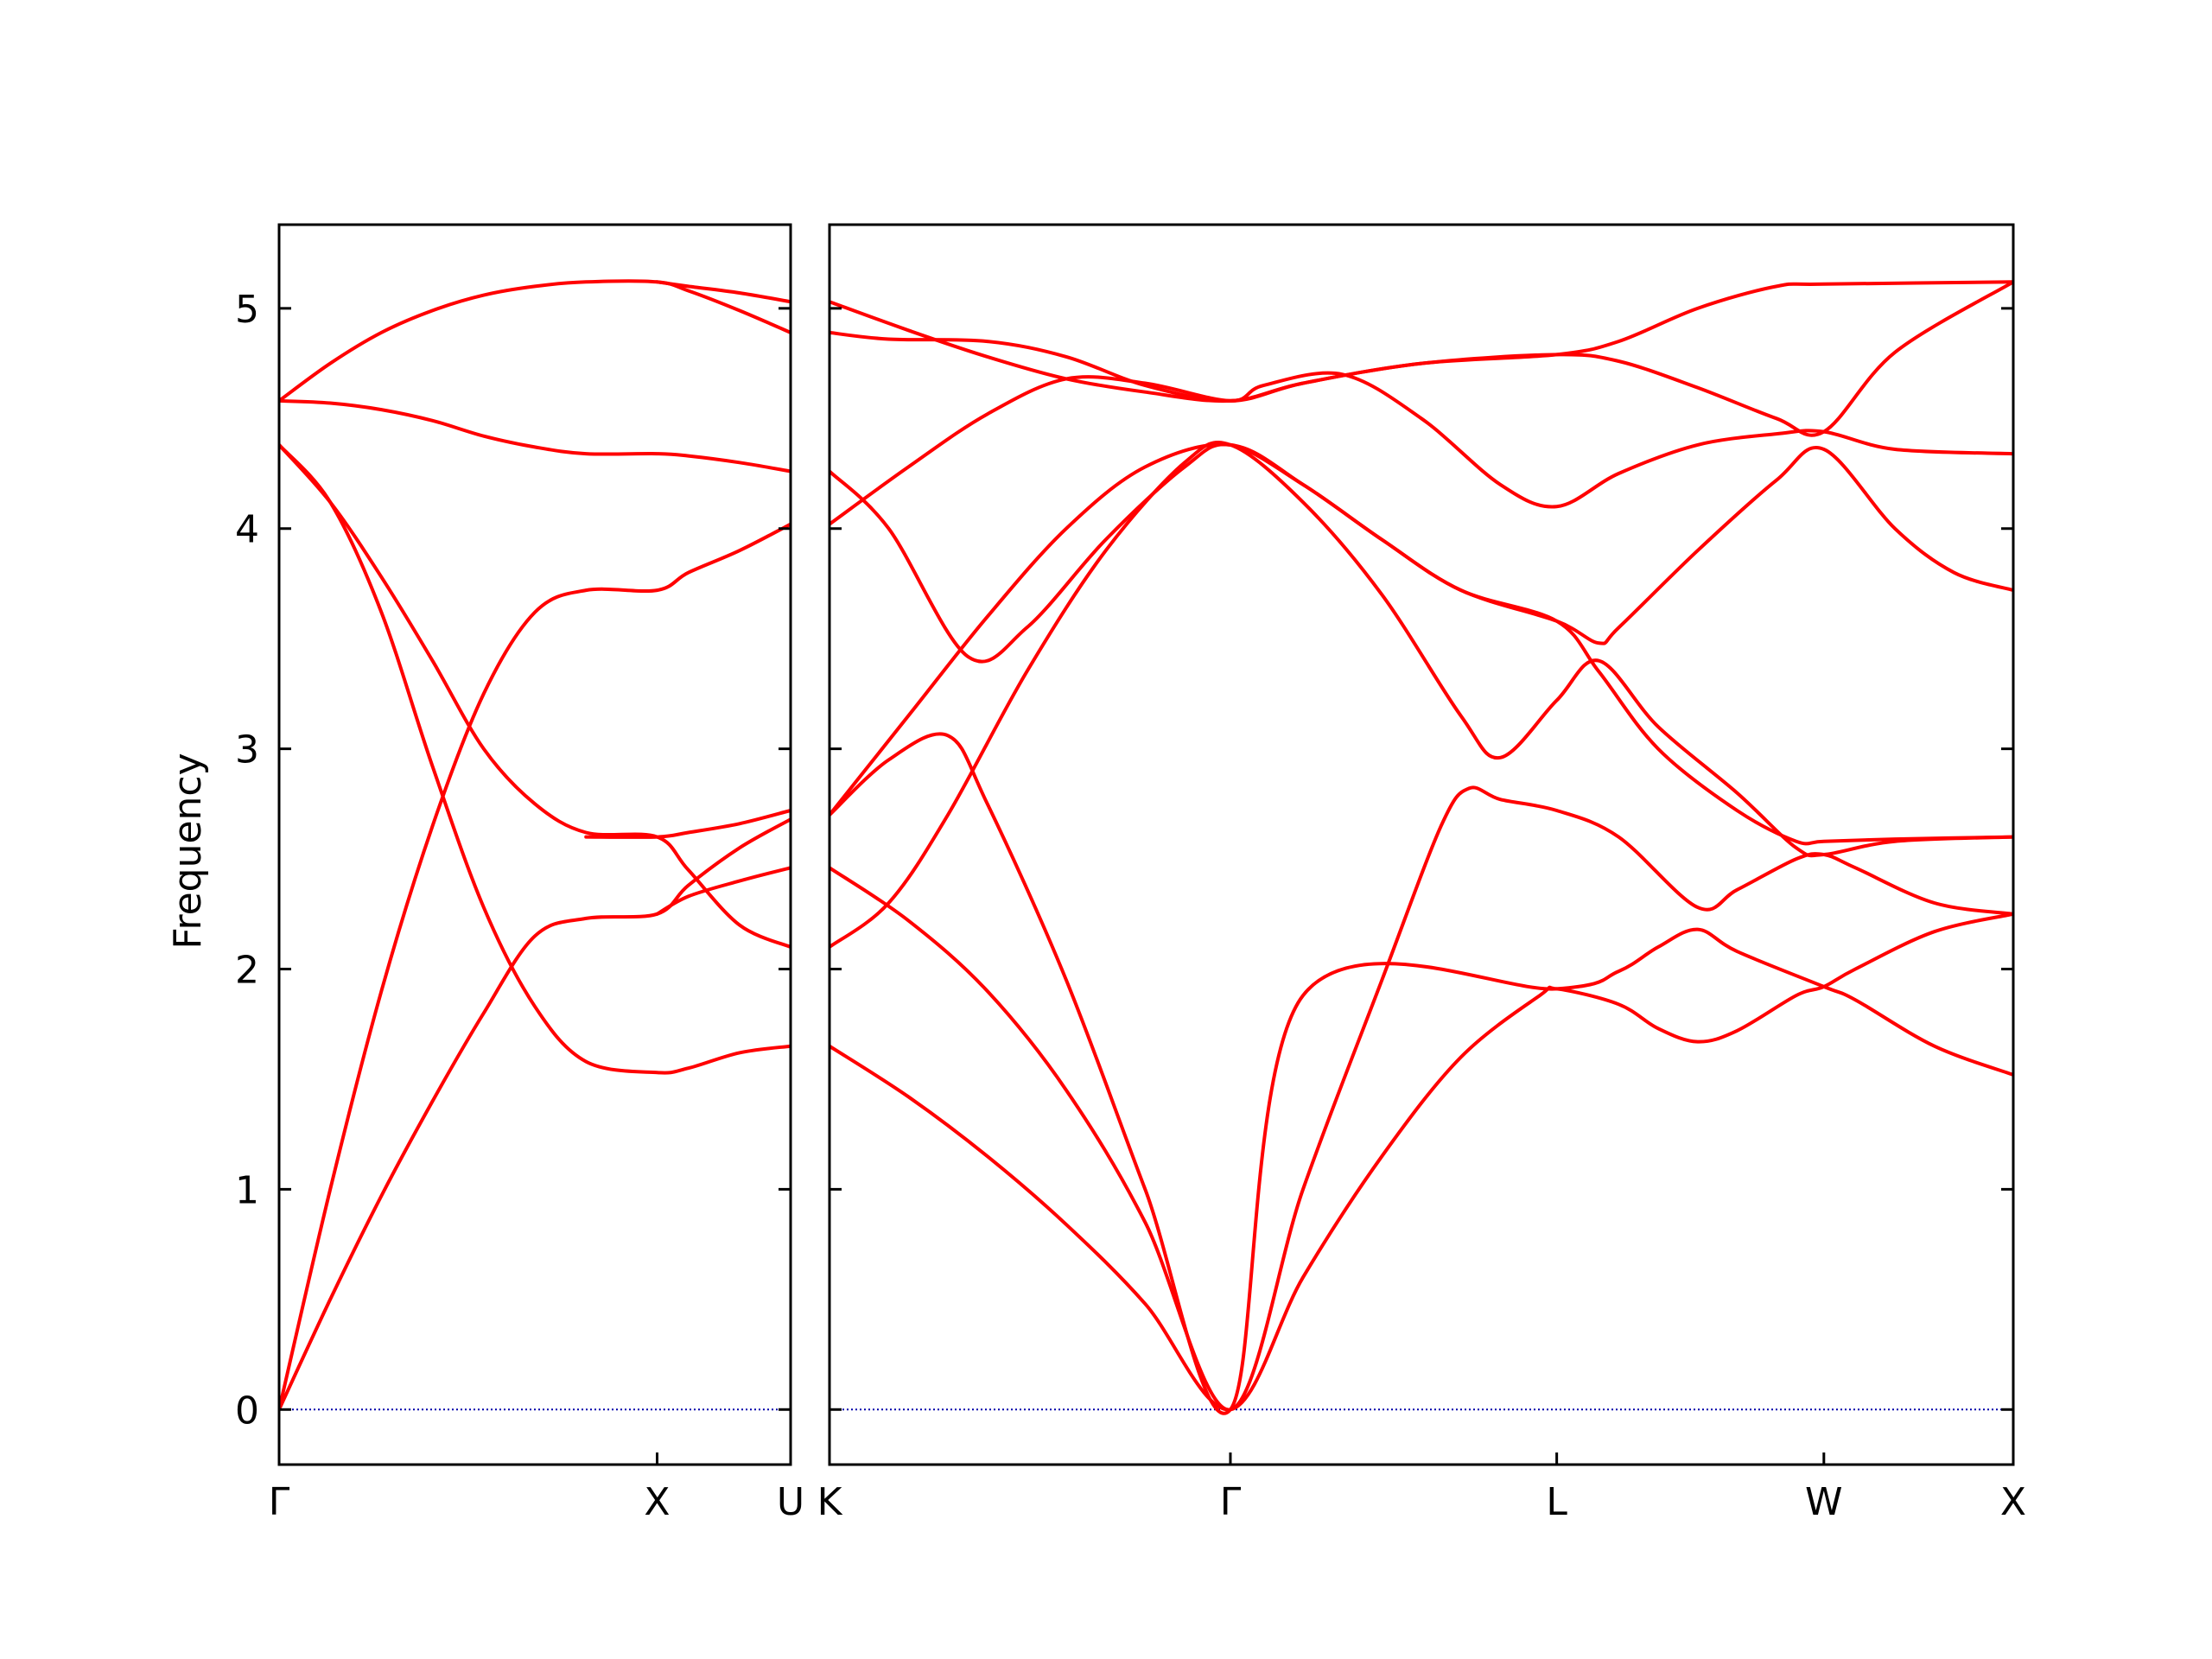 This screenshot has height=1659, width=2212. I want to click on y-tick-label: 4, so click(247, 530).